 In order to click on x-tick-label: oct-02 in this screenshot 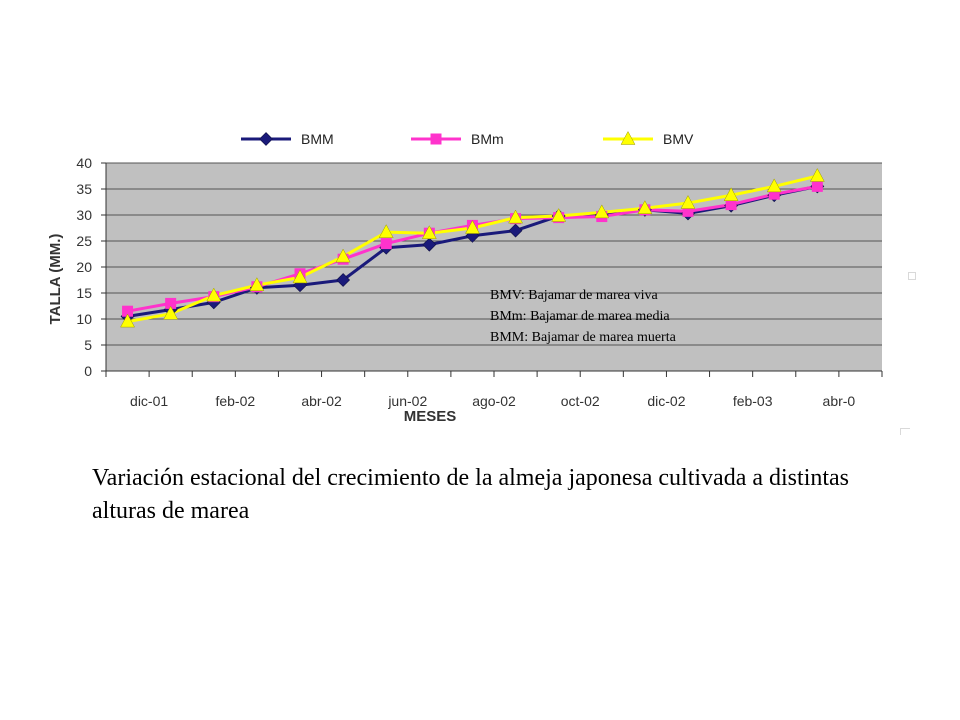, I will do `click(580, 401)`.